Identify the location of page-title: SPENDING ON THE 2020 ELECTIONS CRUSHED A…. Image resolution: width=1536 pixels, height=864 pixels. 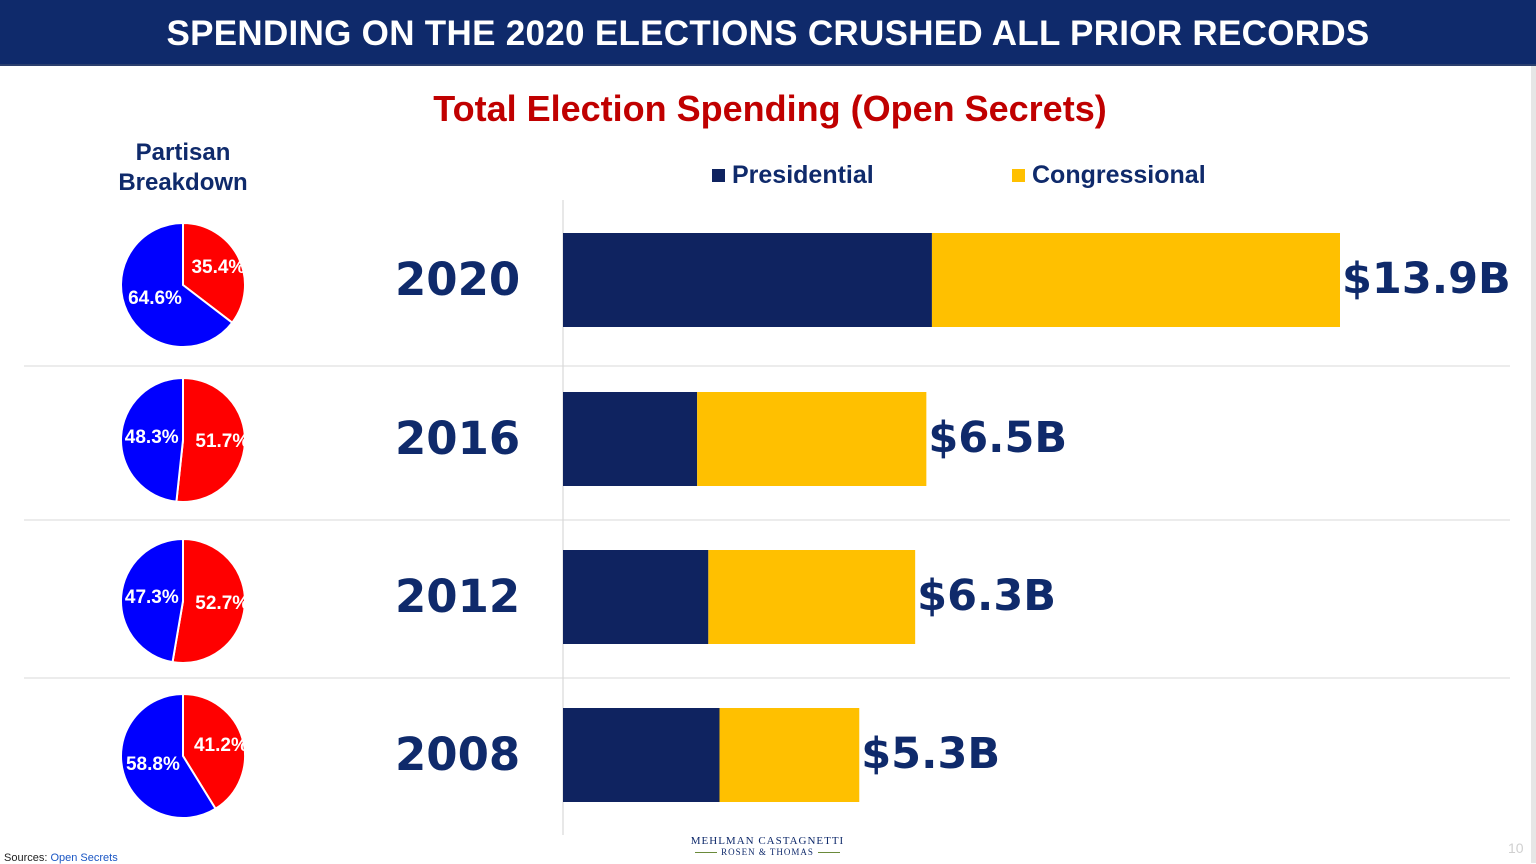
(768, 33).